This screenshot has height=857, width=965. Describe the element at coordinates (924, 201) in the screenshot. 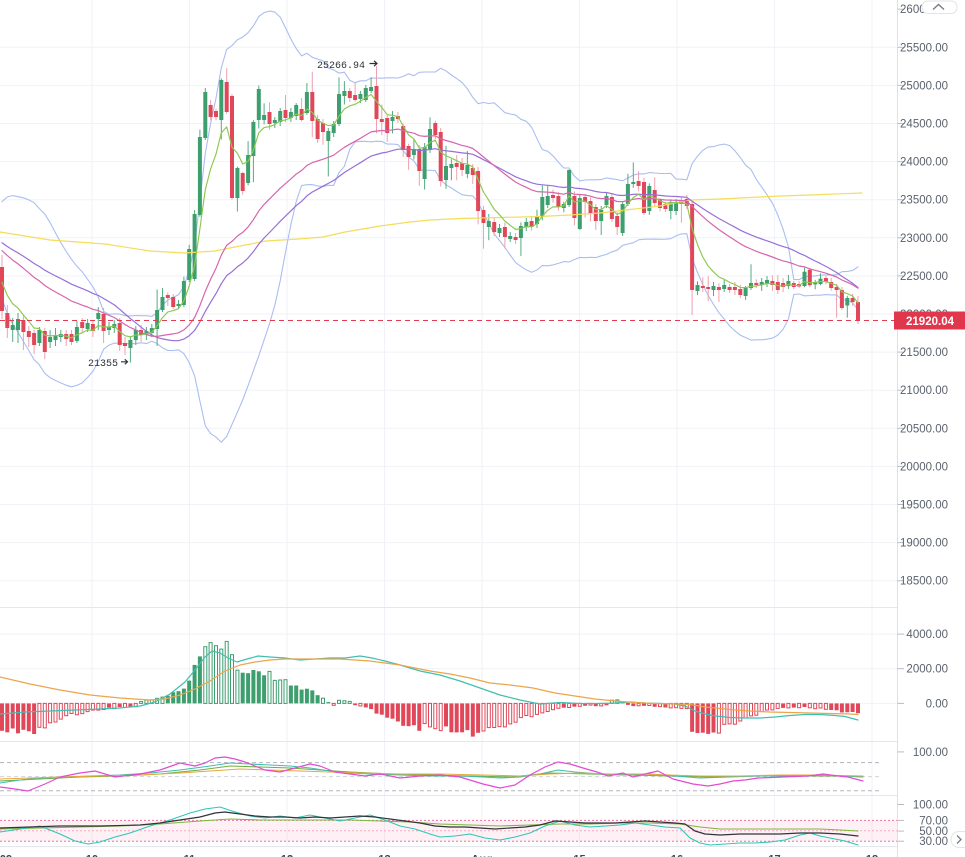

I see `svg-text: 23500.00` at that location.